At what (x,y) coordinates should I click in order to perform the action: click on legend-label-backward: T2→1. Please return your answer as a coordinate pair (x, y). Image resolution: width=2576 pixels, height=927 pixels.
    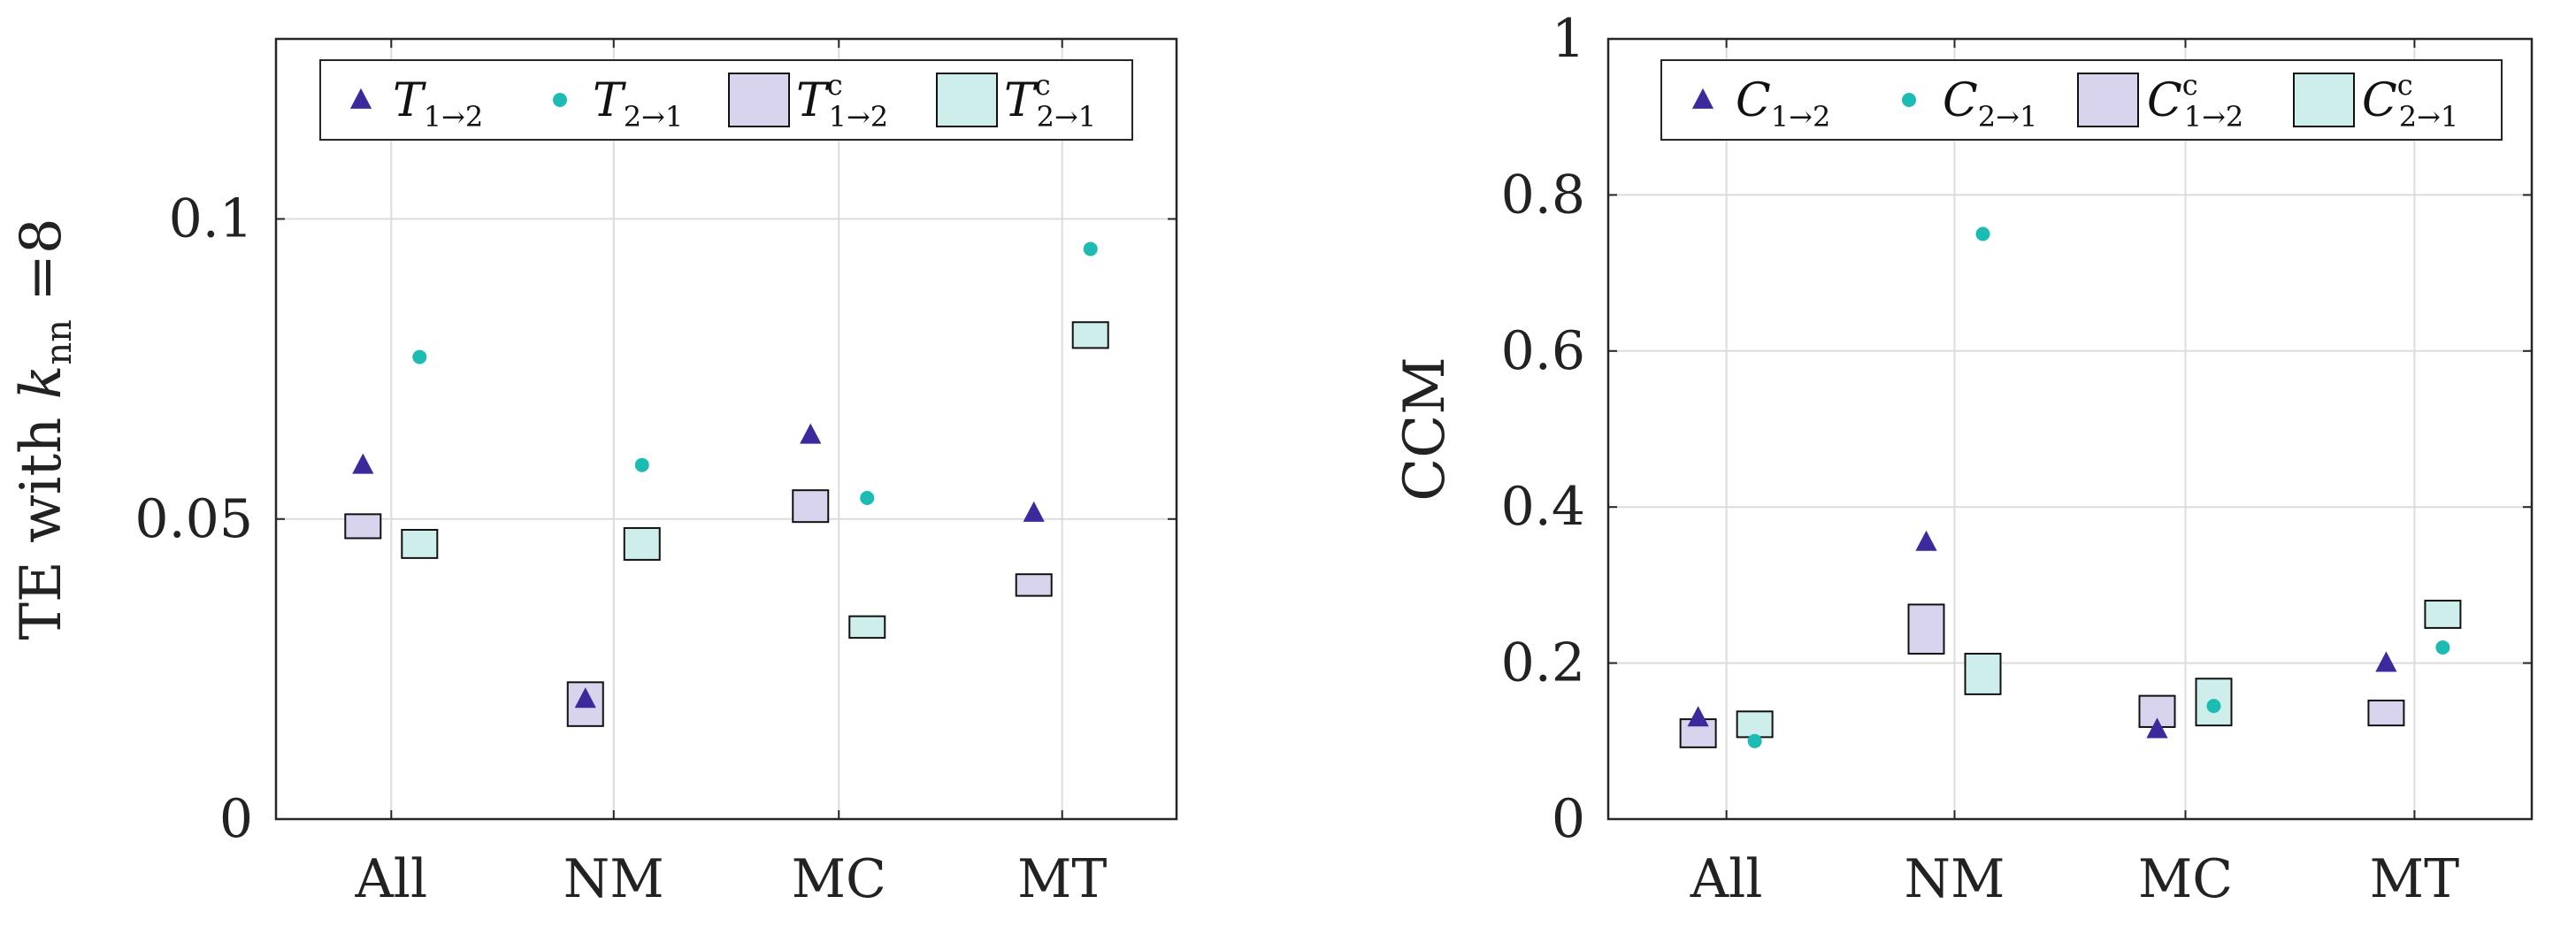
    Looking at the image, I should click on (638, 104).